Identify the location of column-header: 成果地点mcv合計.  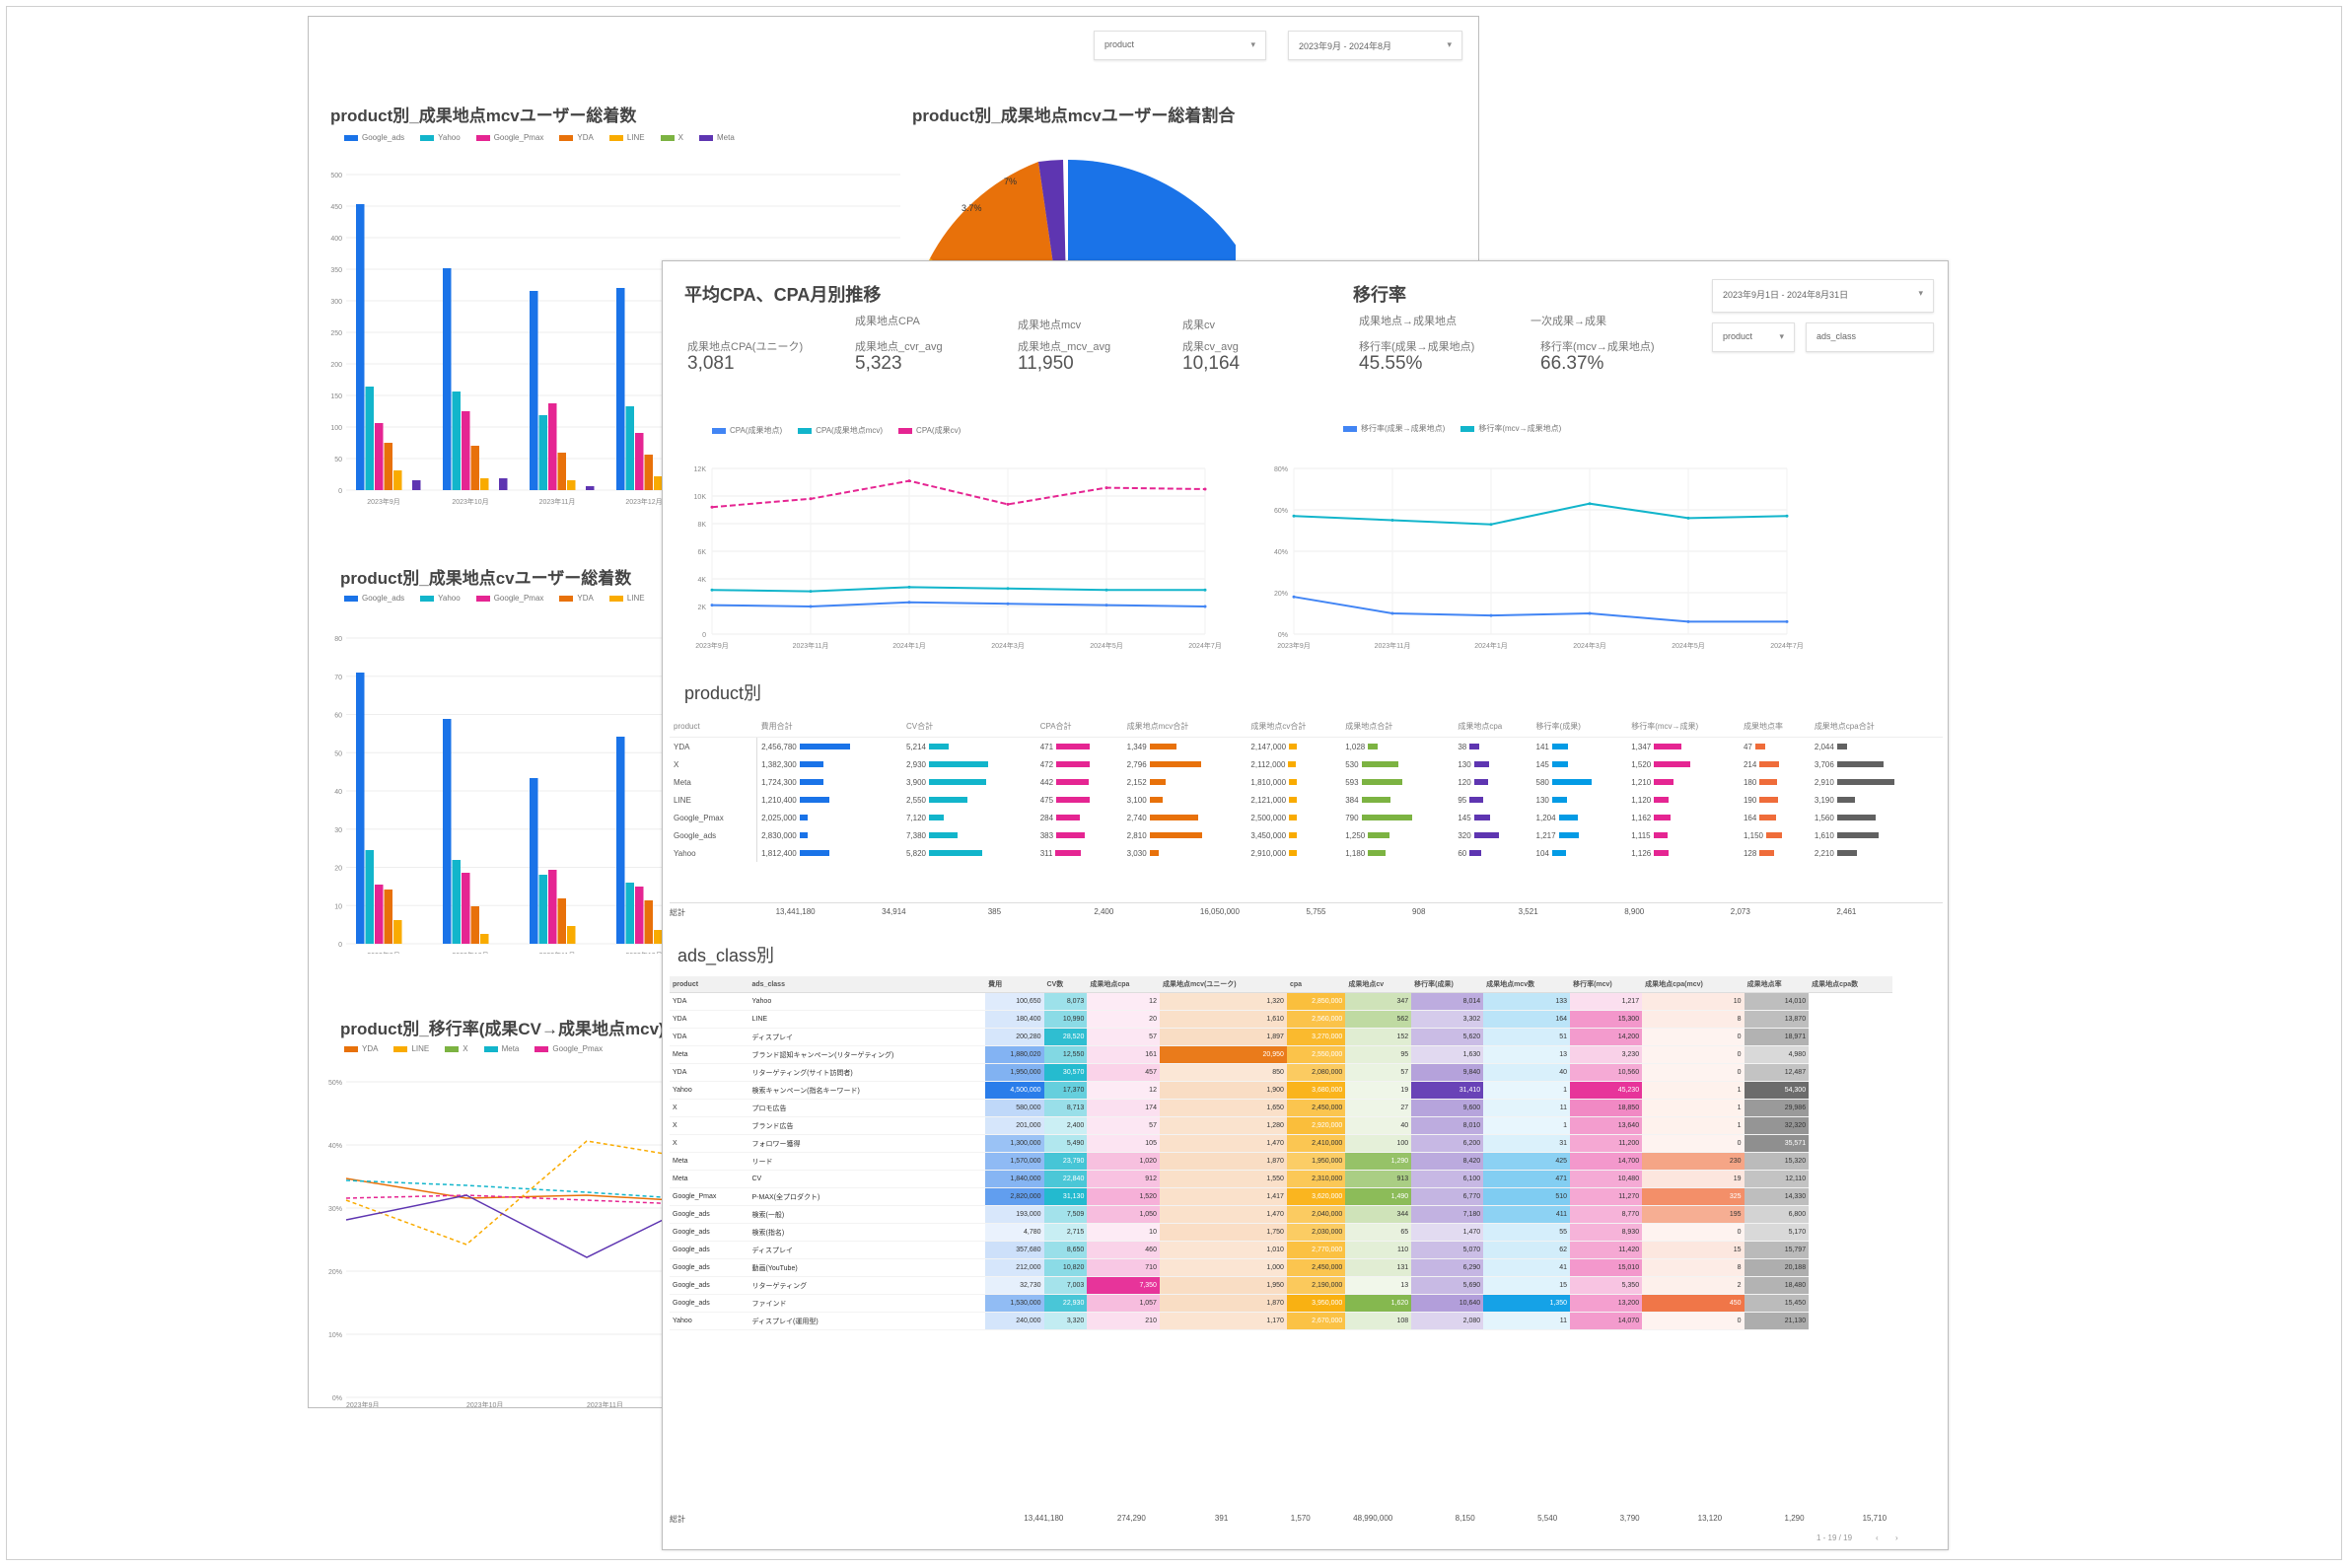
(1184, 726).